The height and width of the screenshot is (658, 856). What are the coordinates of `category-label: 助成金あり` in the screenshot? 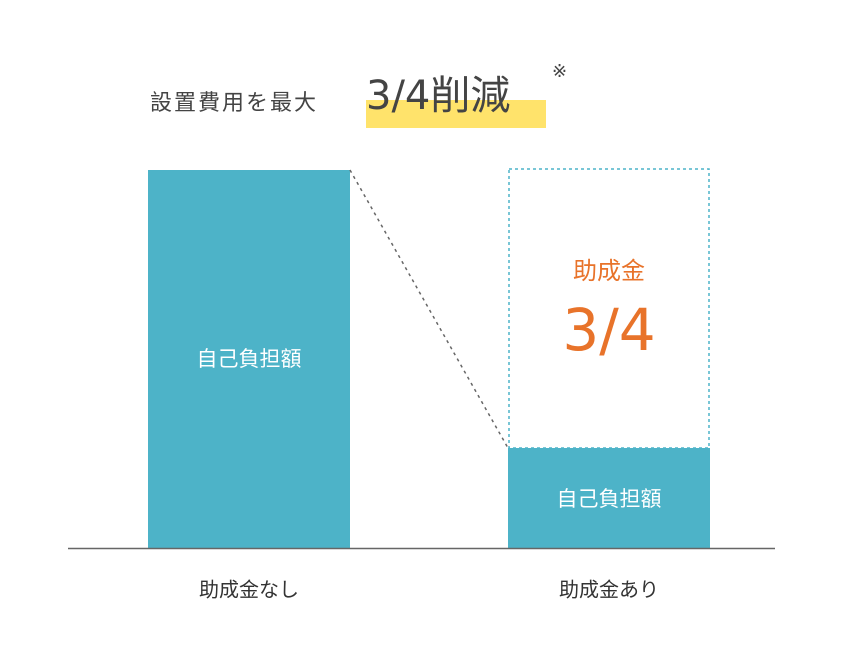 It's located at (609, 590).